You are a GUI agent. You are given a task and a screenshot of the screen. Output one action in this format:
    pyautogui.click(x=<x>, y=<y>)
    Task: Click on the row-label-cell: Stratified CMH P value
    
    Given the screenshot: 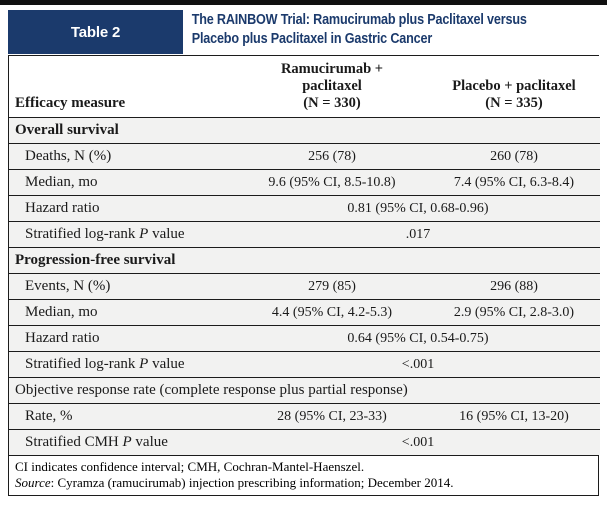 What is the action you would take?
    pyautogui.click(x=122, y=442)
    